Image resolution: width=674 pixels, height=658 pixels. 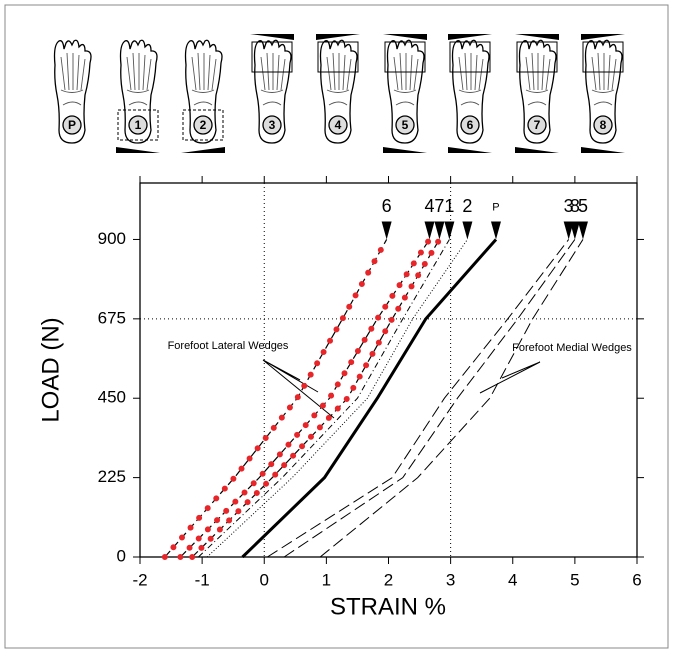 I want to click on y-tick-label: 900, so click(x=112, y=238).